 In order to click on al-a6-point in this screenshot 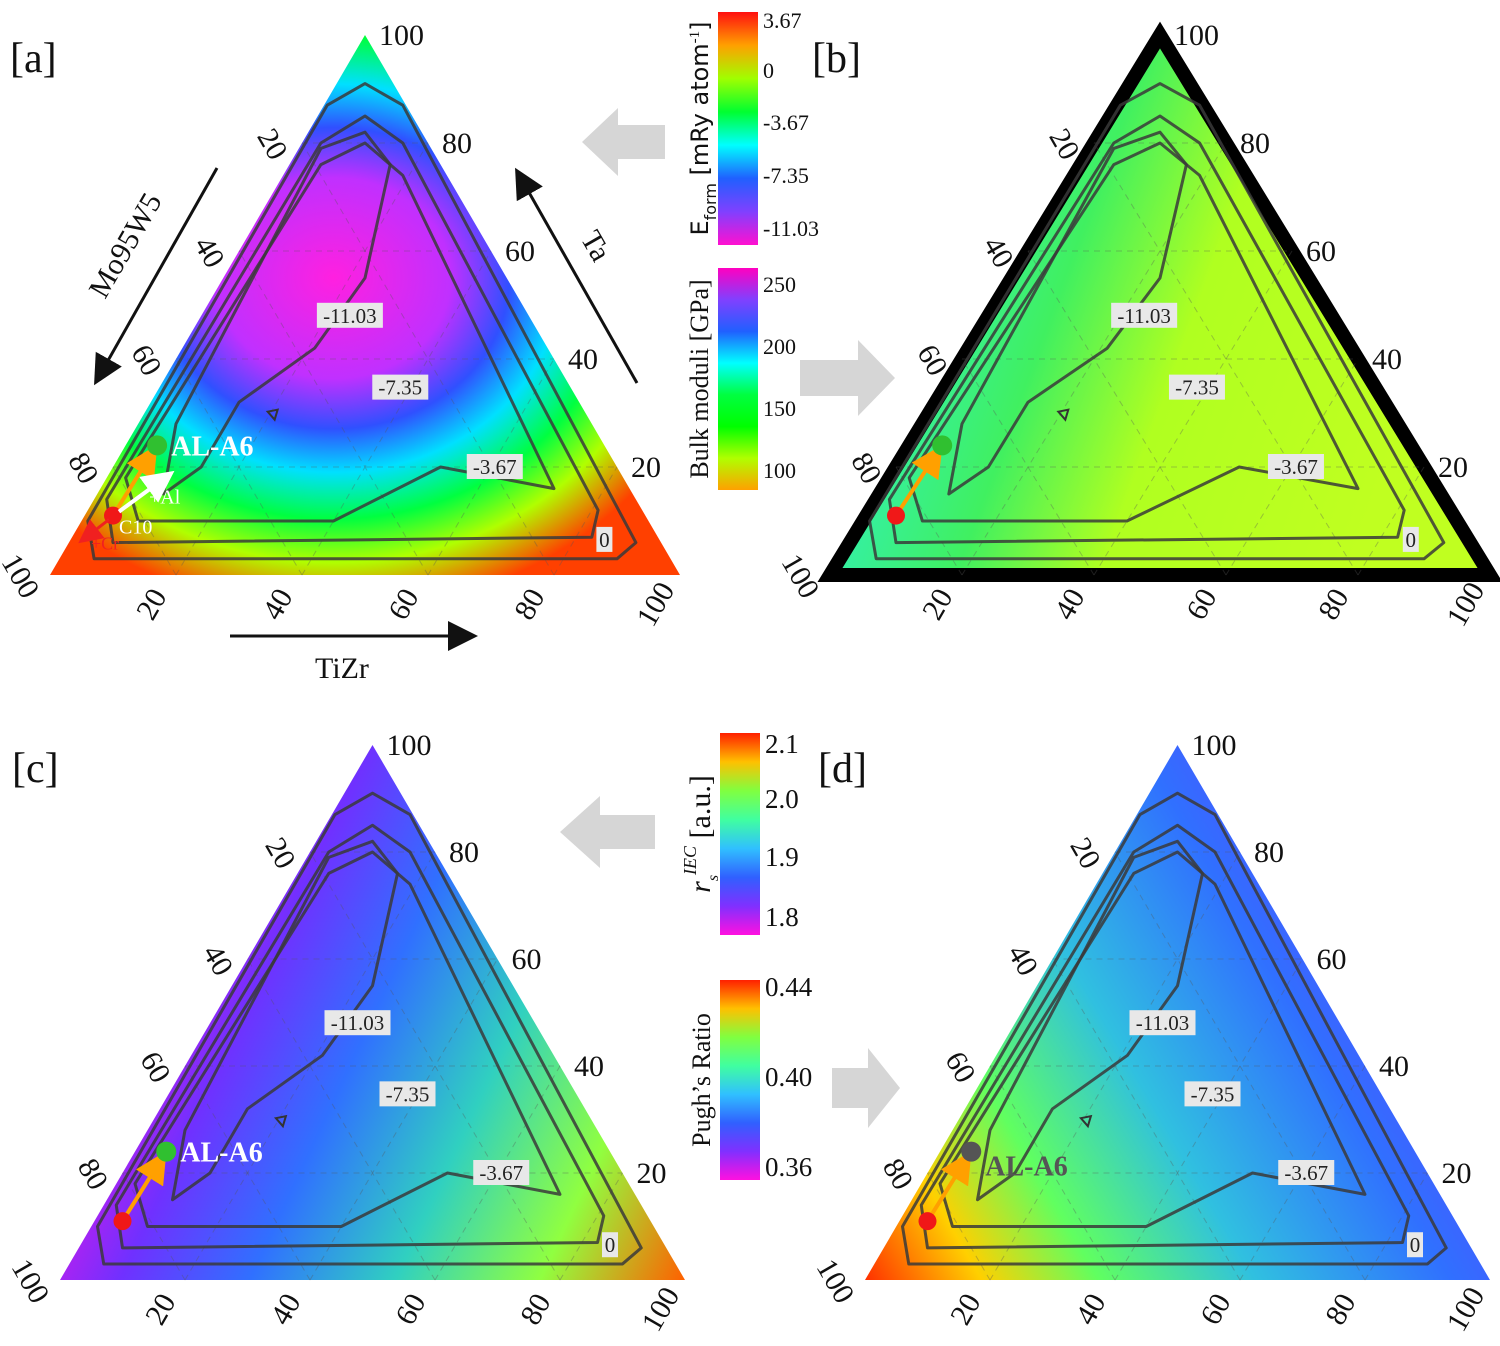, I will do `click(971, 1151)`.